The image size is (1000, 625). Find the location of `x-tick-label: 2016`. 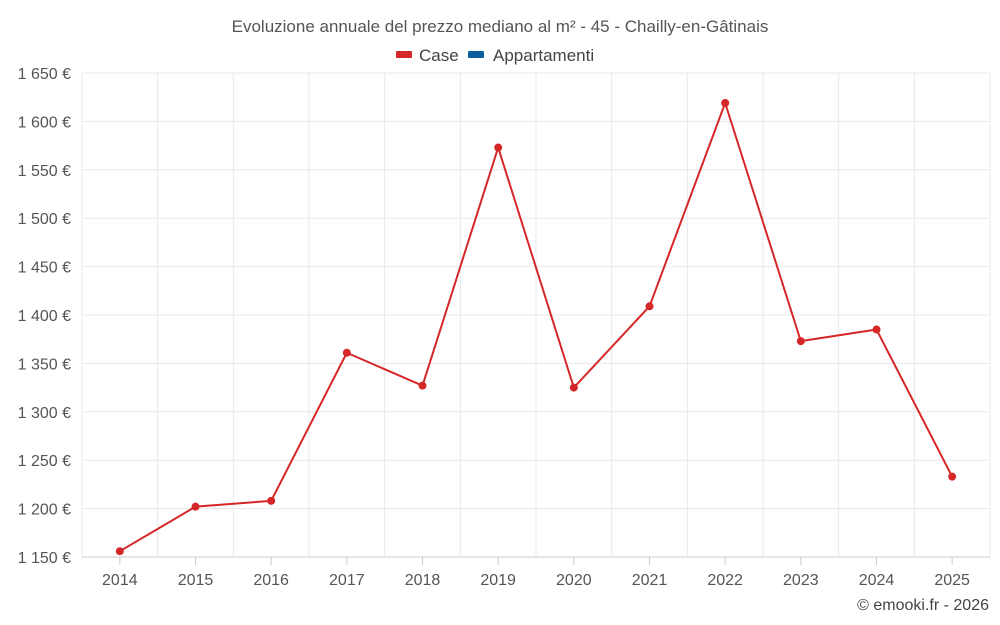

x-tick-label: 2016 is located at coordinates (271, 580).